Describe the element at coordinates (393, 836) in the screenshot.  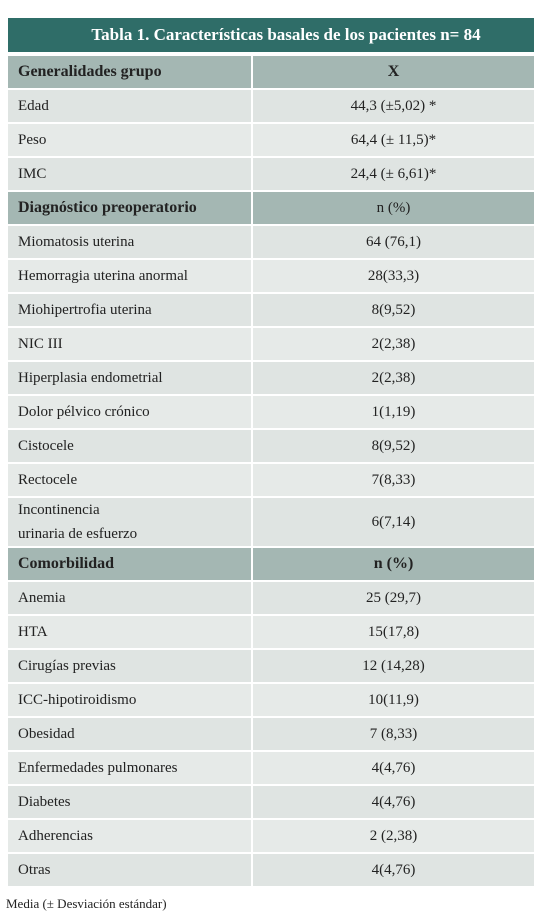
I see `value-cell: 2 (2,38)` at that location.